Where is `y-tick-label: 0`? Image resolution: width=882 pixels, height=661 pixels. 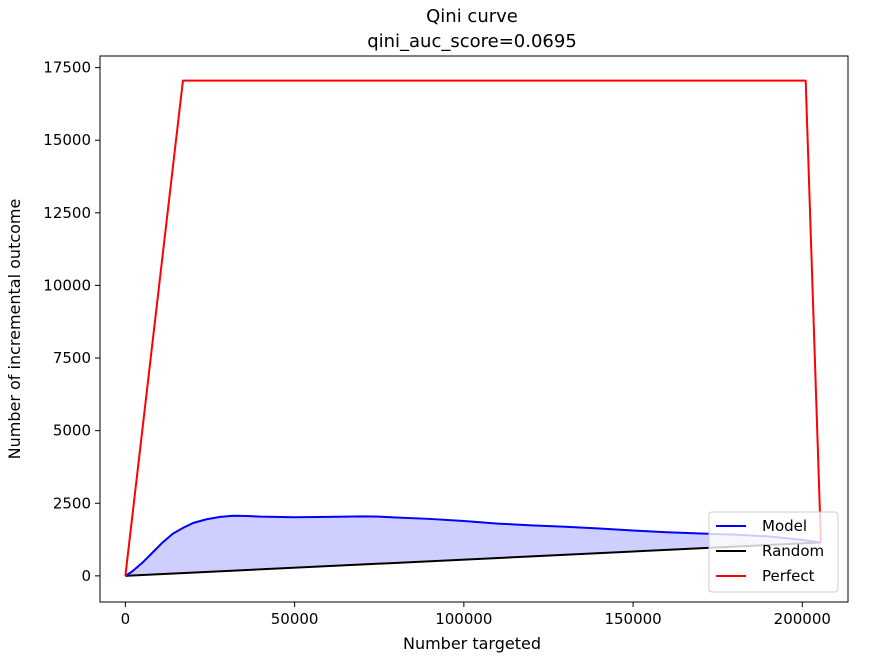
y-tick-label: 0 is located at coordinates (86, 576).